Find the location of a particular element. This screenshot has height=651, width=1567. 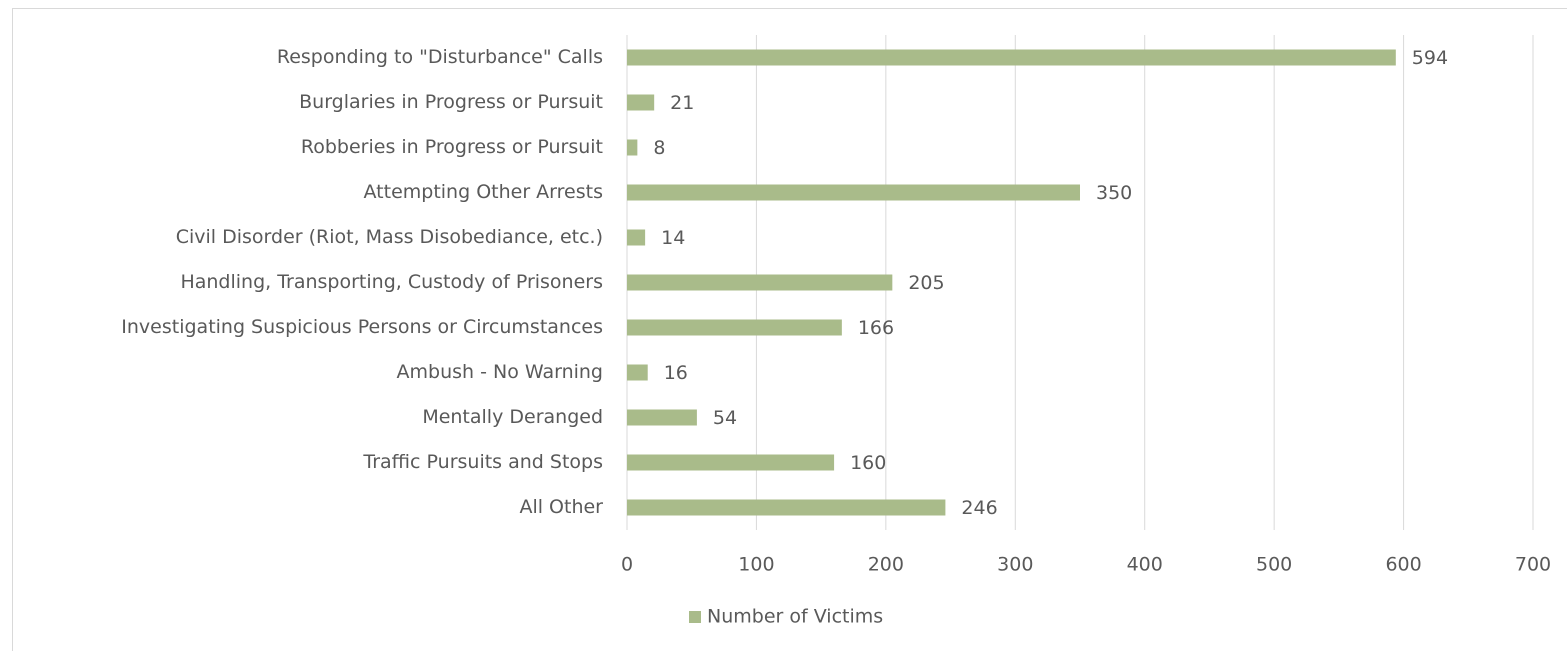

y-tick-label: Ambush - No Warning is located at coordinates (500, 372).